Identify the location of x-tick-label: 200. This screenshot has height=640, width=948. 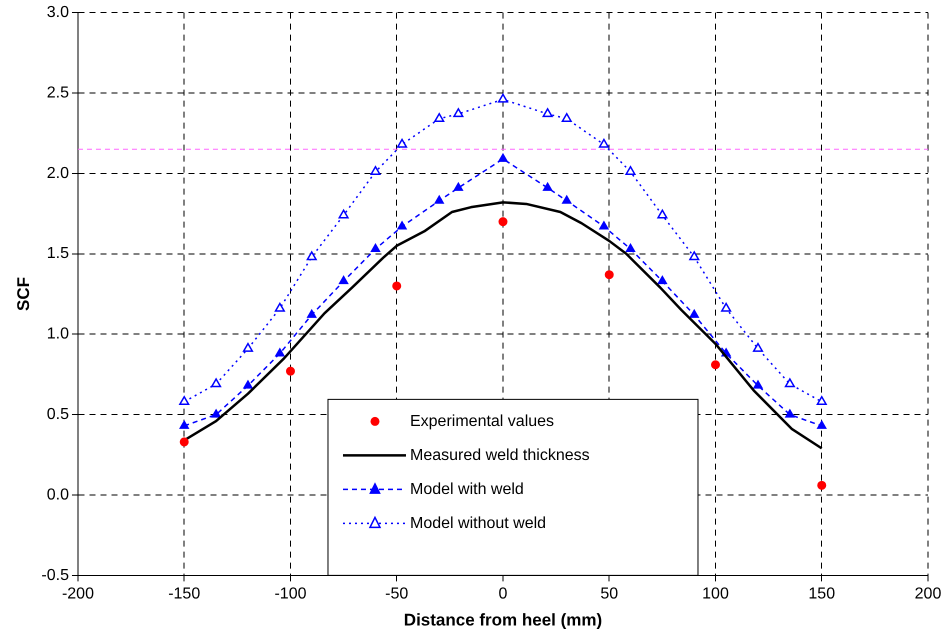
(928, 593).